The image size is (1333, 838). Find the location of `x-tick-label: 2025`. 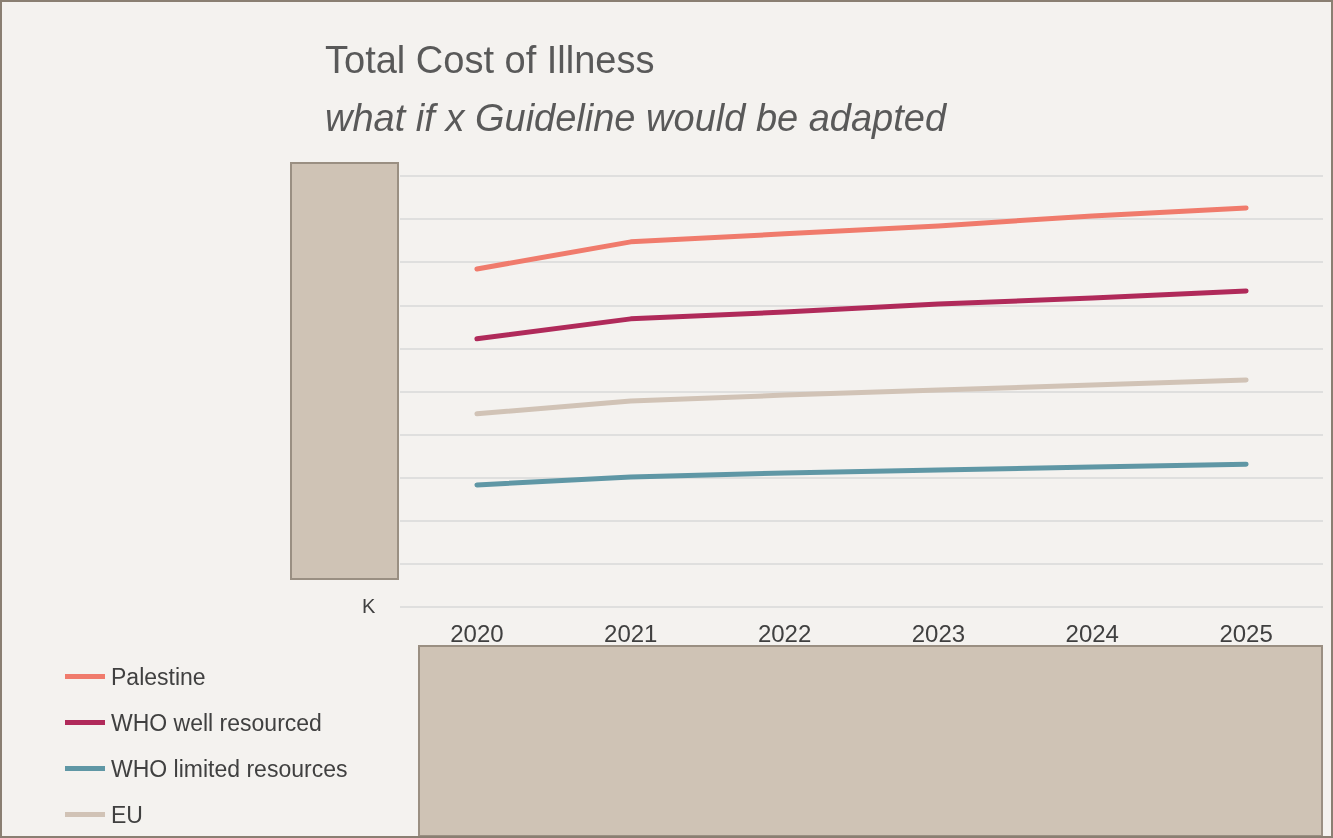

x-tick-label: 2025 is located at coordinates (1246, 633).